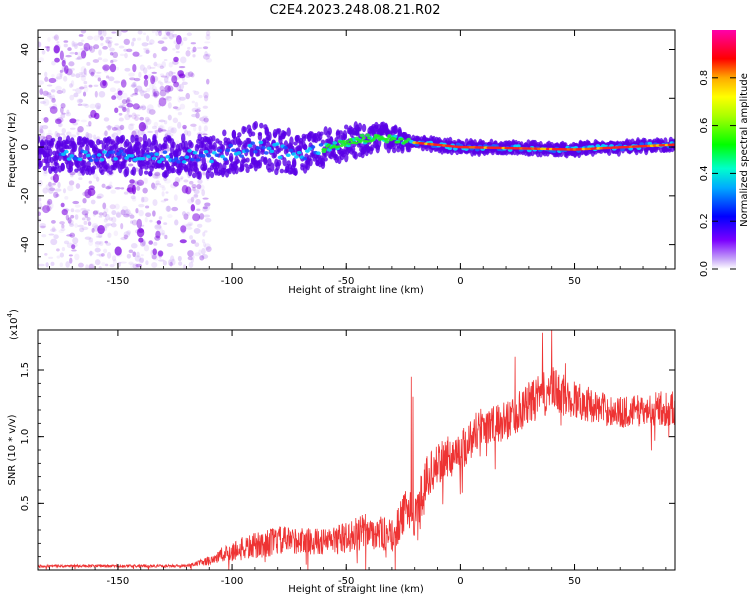  What do you see at coordinates (672, 145) in the screenshot?
I see `spectrogram-core-cell` at bounding box center [672, 145].